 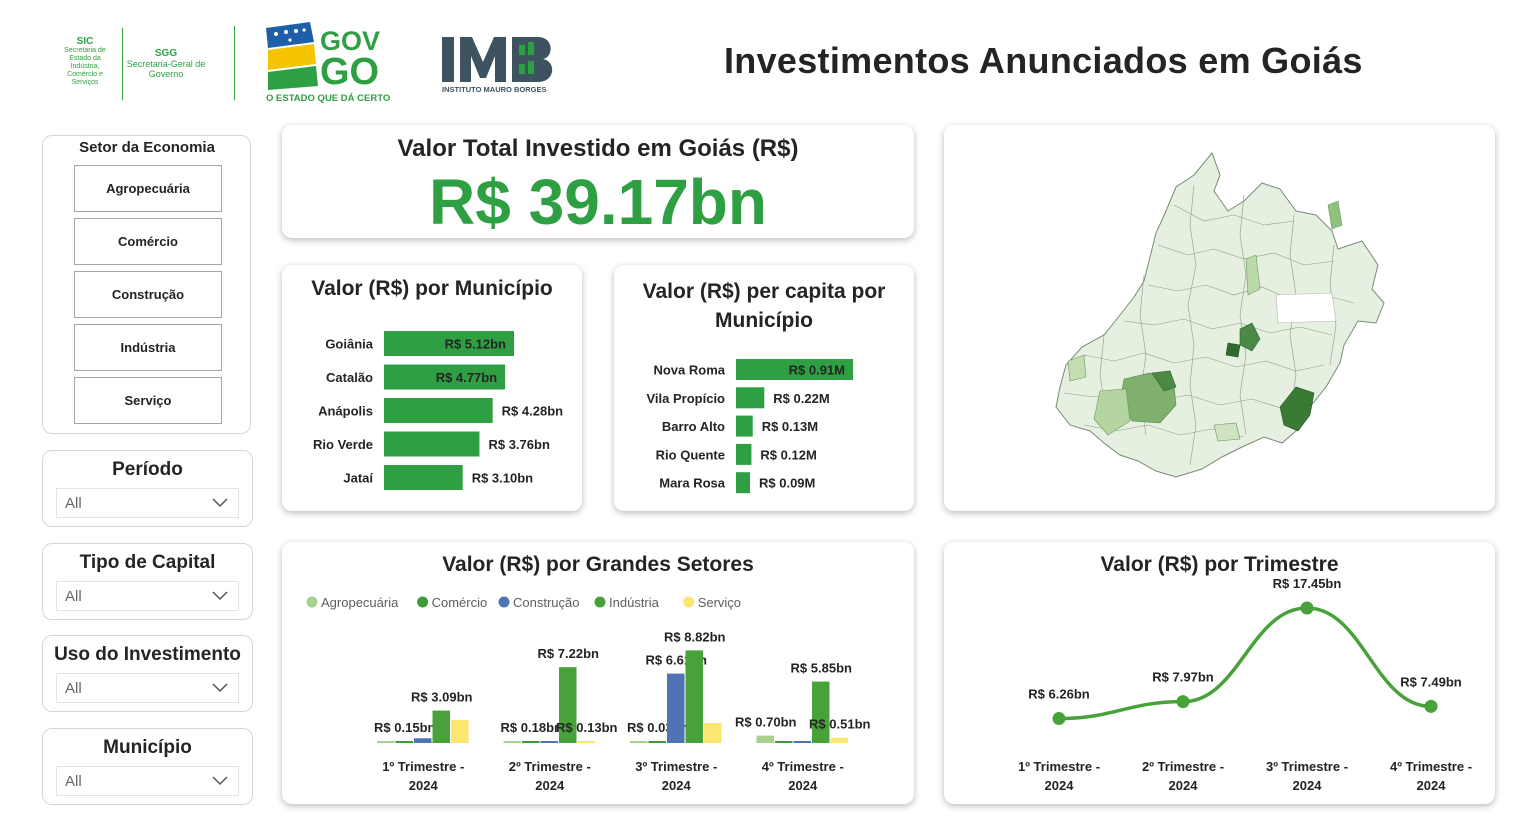 What do you see at coordinates (441, 697) in the screenshot?
I see `data-label: R$ 3.09bn` at bounding box center [441, 697].